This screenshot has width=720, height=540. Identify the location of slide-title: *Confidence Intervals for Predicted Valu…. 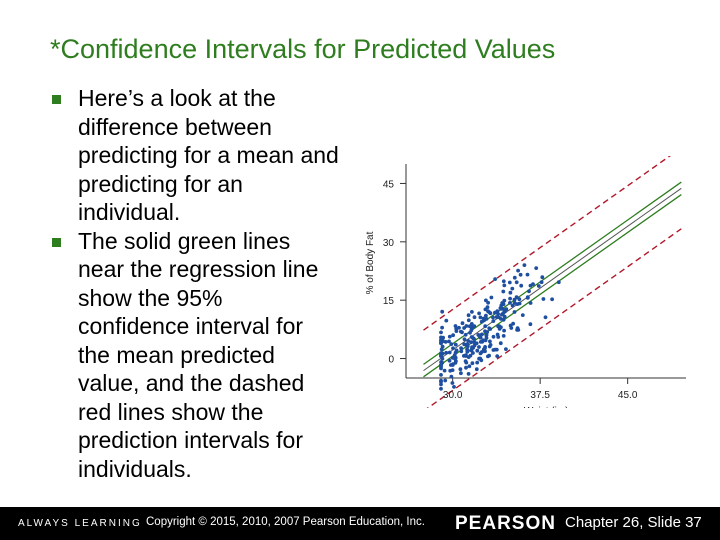
(303, 49).